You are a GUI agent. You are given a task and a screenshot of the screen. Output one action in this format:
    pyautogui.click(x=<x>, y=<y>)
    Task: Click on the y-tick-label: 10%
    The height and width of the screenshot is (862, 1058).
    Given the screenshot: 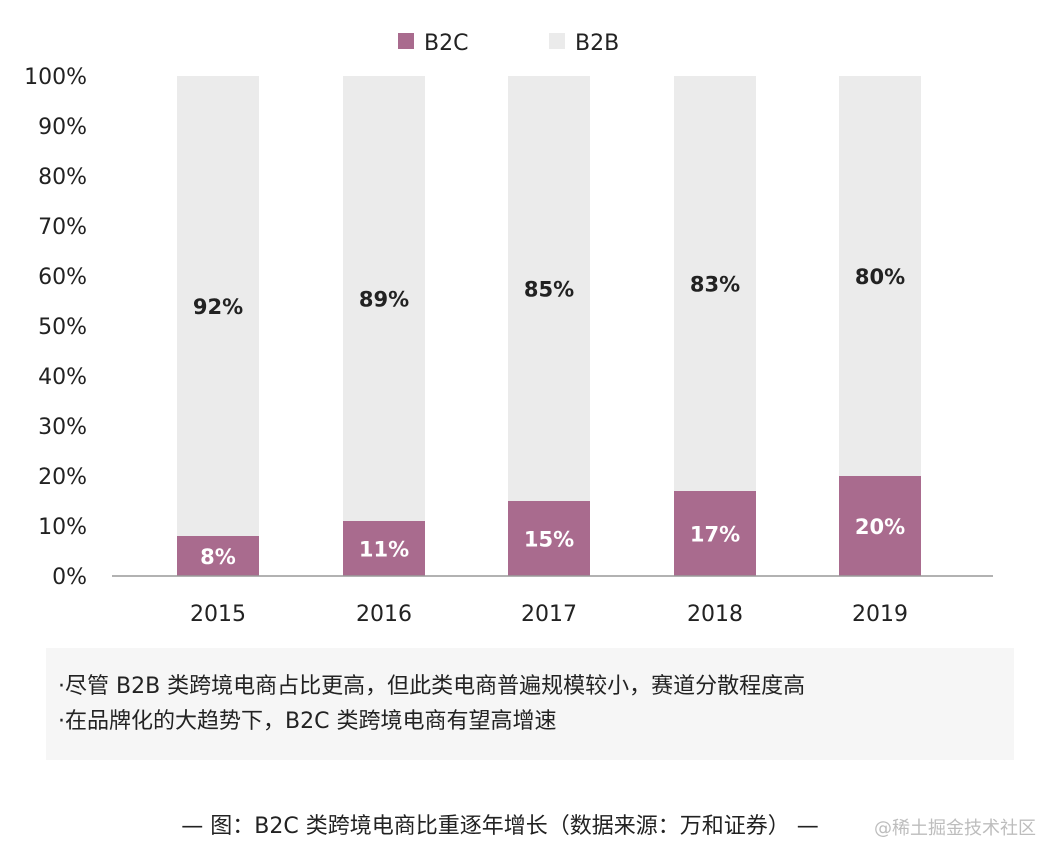 What is the action you would take?
    pyautogui.click(x=62, y=527)
    